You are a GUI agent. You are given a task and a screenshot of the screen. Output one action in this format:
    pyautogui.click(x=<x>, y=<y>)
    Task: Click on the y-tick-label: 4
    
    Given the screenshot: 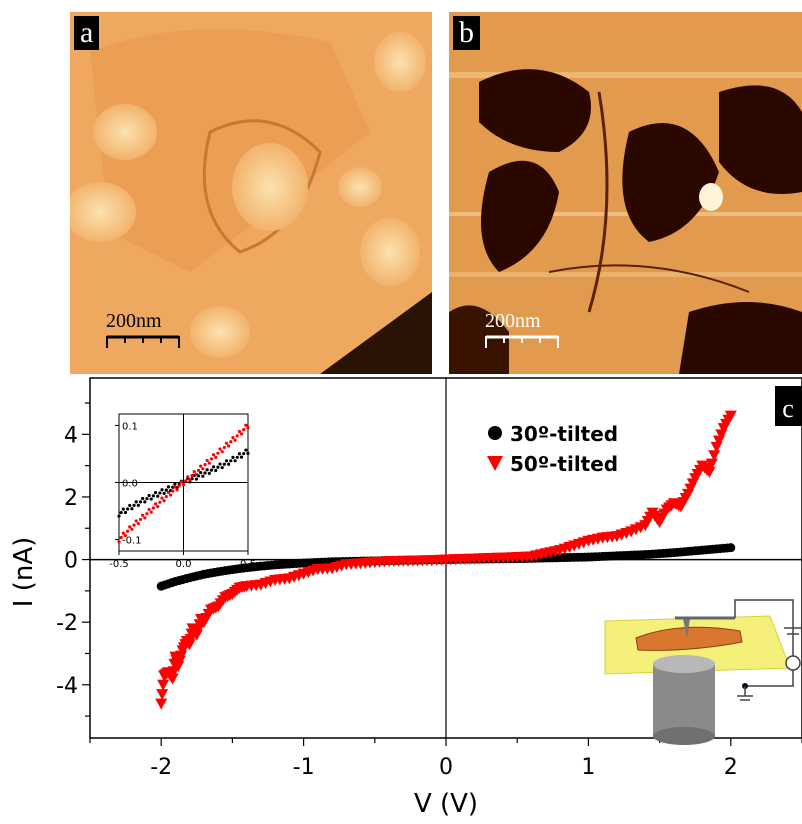 What is the action you would take?
    pyautogui.click(x=71, y=435)
    